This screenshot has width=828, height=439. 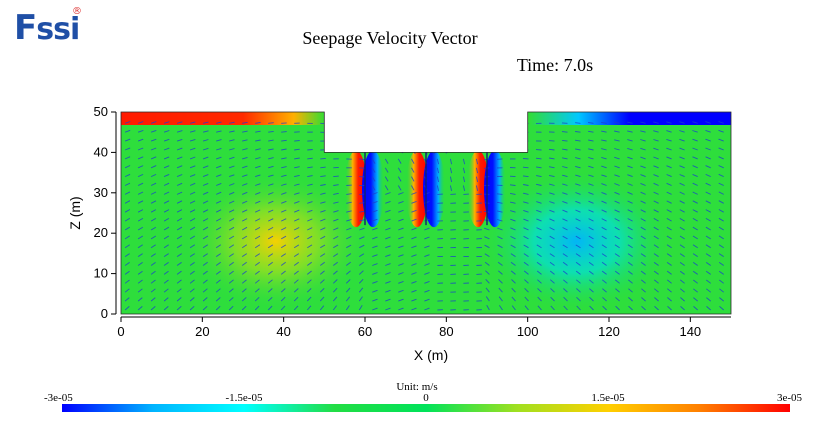 I want to click on x-tick-label: 80, so click(x=446, y=331).